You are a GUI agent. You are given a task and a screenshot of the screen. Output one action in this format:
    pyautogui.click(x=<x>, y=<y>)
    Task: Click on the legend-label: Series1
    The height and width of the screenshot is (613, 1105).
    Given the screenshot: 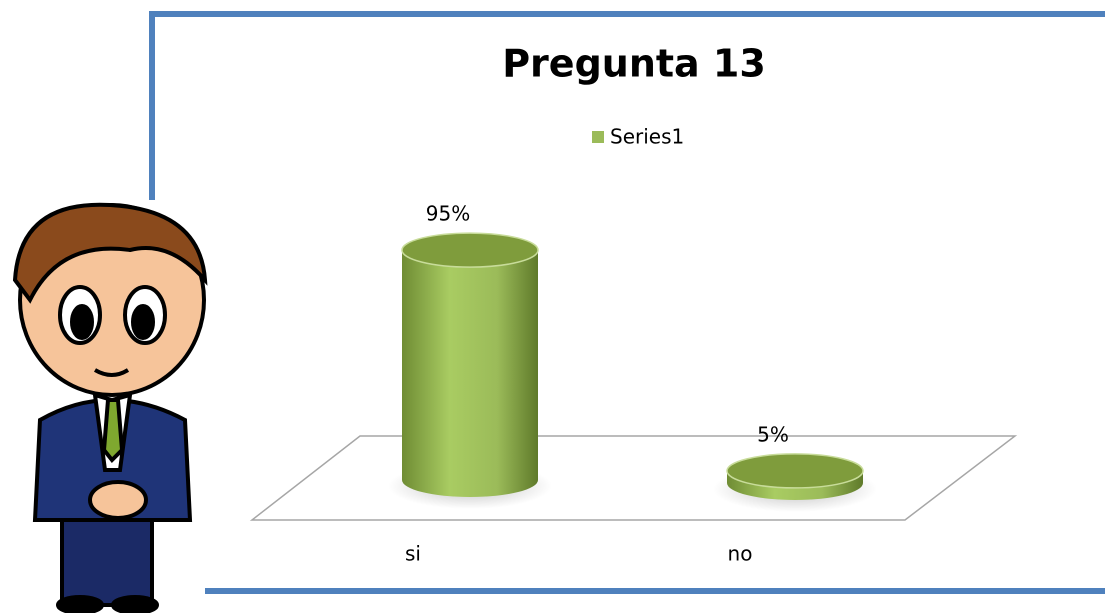 What is the action you would take?
    pyautogui.click(x=647, y=137)
    